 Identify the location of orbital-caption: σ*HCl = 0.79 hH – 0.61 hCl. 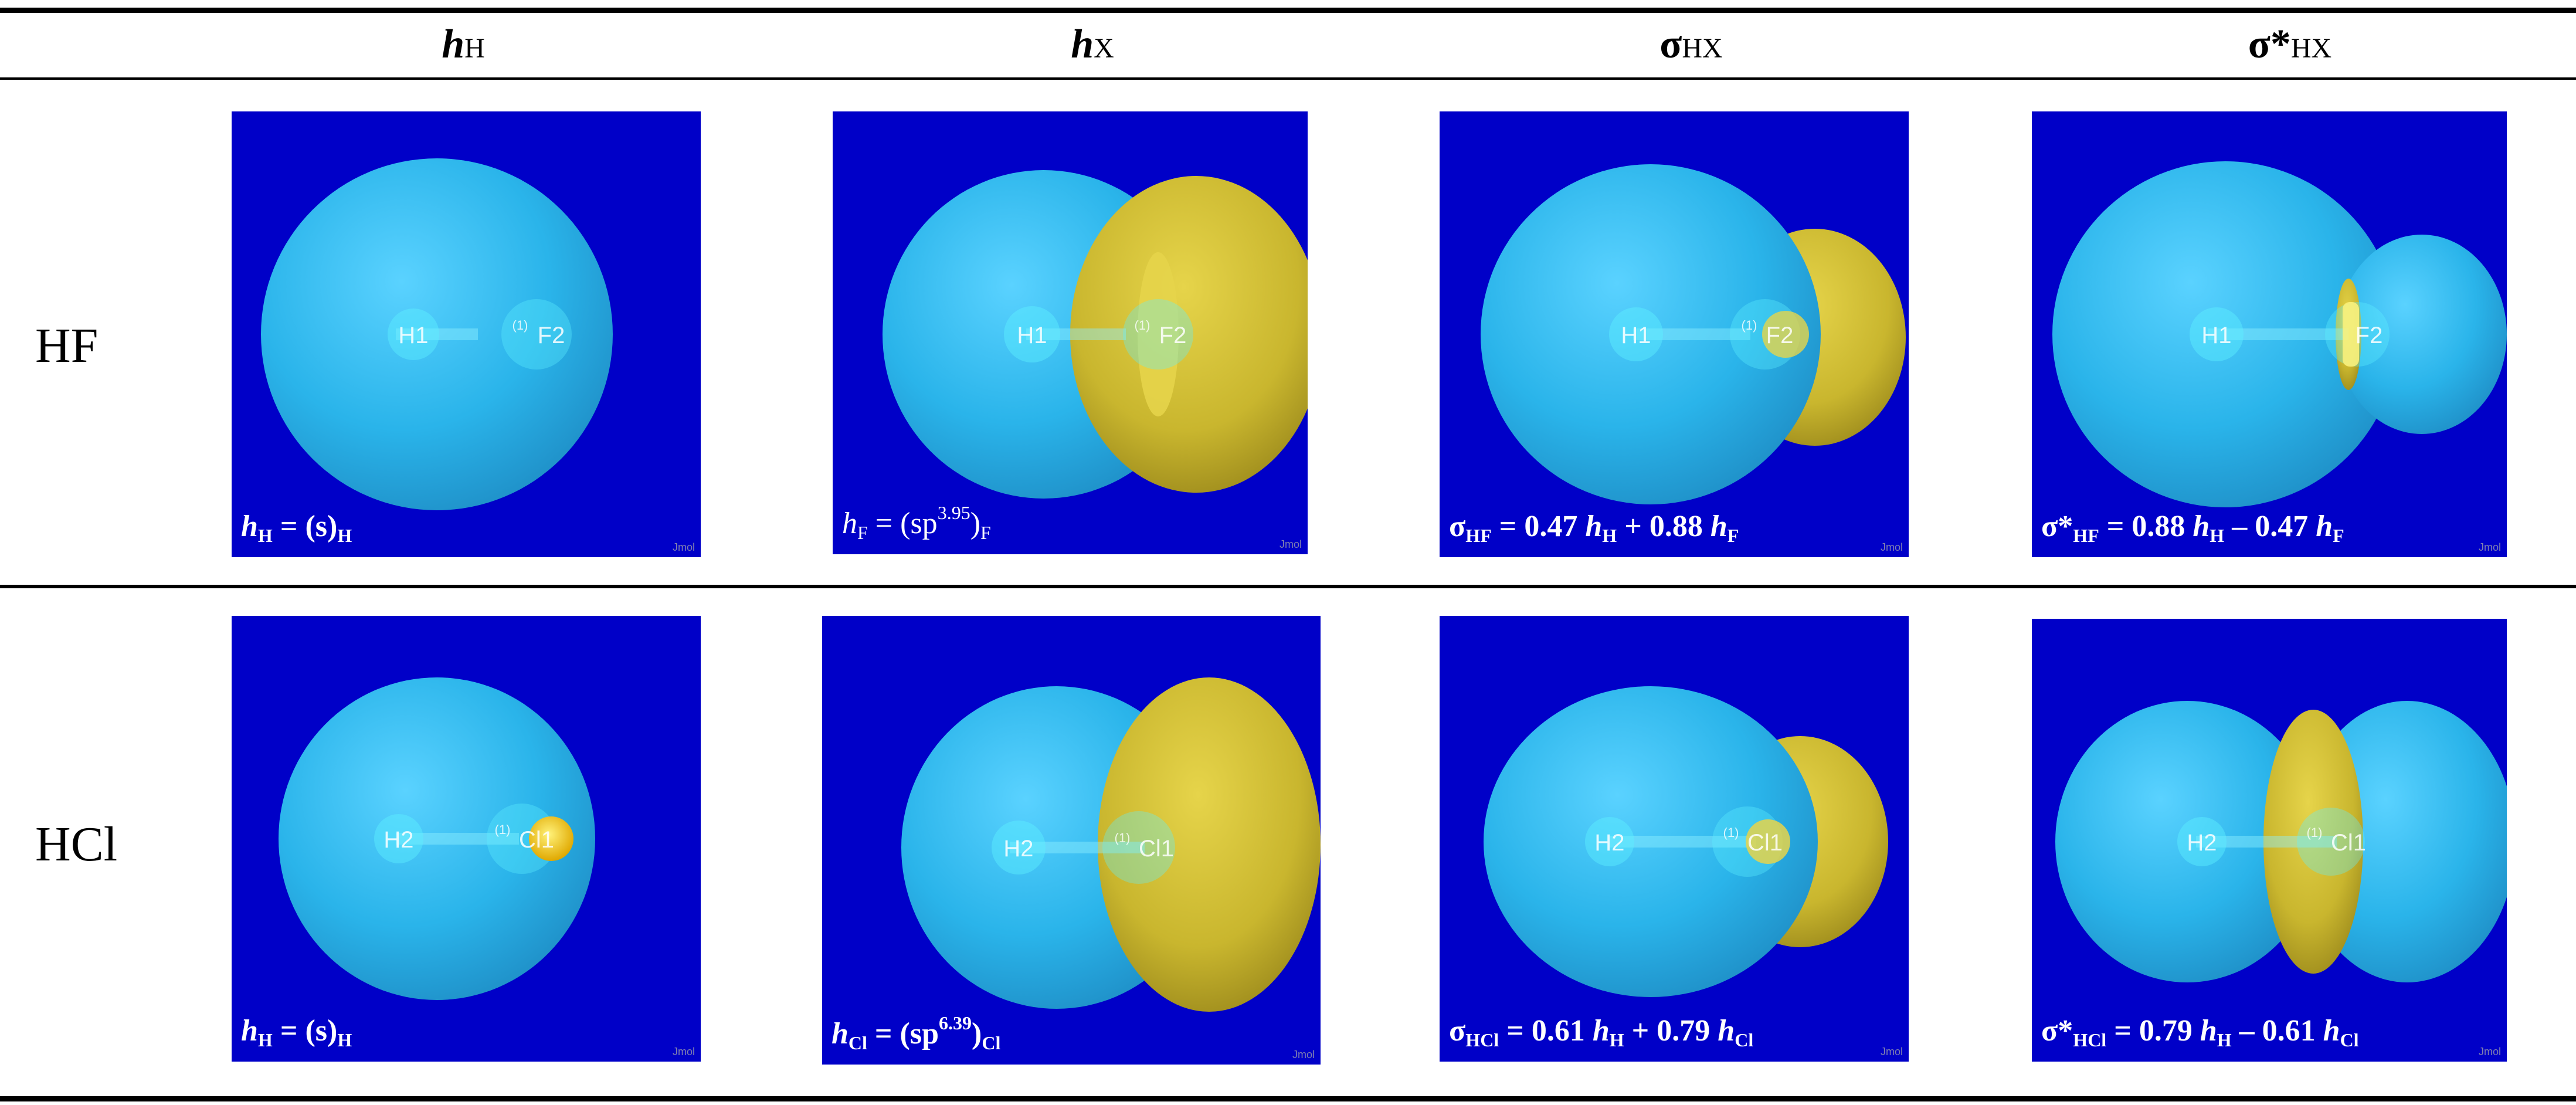
(2200, 1032).